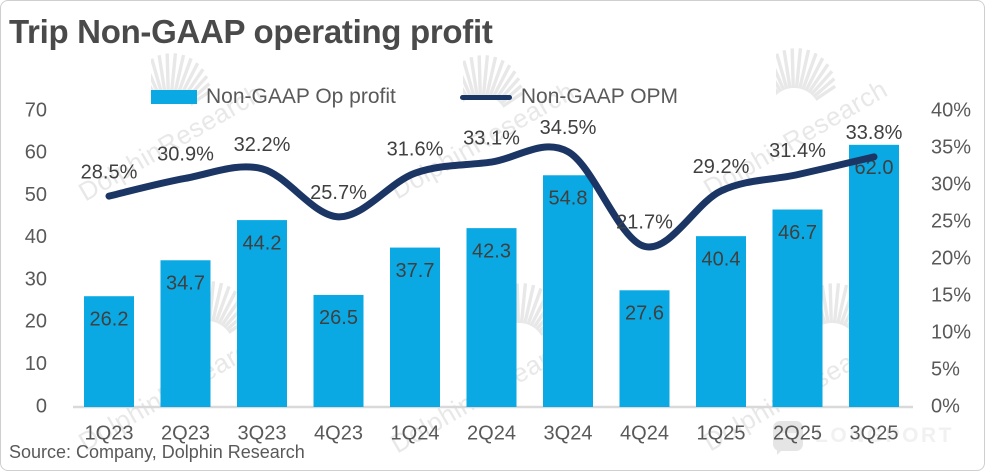  Describe the element at coordinates (415, 327) in the screenshot. I see `bar-1Q24` at that location.